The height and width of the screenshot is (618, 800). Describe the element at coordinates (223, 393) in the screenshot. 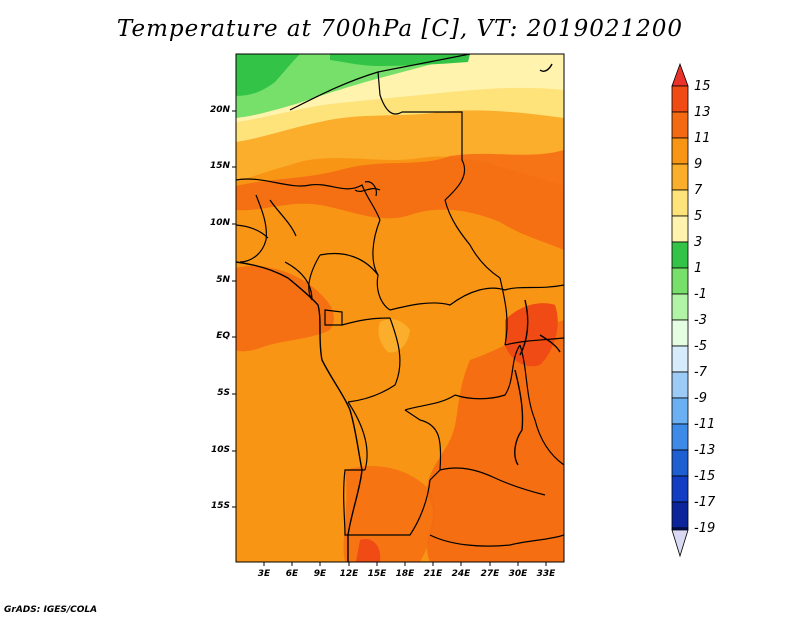

I see `lat-label: 5S` at that location.